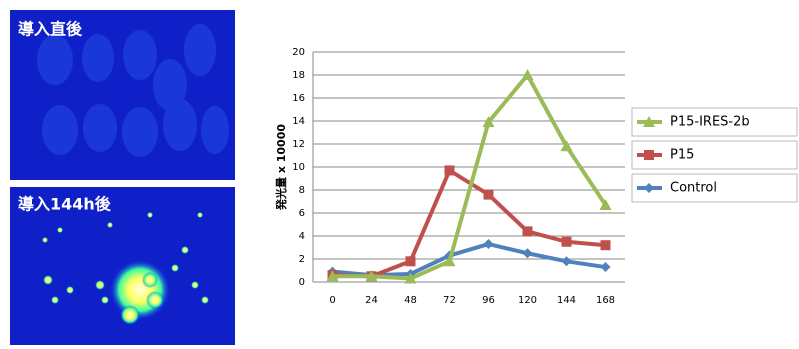 The width and height of the screenshot is (799, 349). Describe the element at coordinates (449, 300) in the screenshot. I see `x-tick-label: 72` at that location.